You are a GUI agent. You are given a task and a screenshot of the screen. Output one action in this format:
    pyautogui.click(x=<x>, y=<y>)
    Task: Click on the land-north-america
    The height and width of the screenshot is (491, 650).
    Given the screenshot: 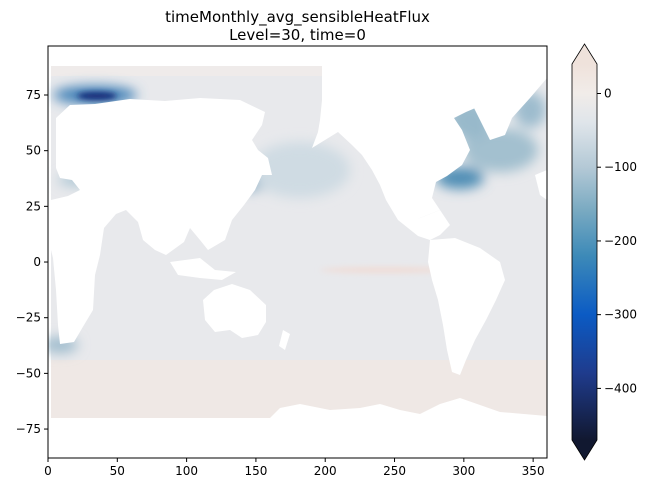 What is the action you would take?
    pyautogui.click(x=396, y=144)
    